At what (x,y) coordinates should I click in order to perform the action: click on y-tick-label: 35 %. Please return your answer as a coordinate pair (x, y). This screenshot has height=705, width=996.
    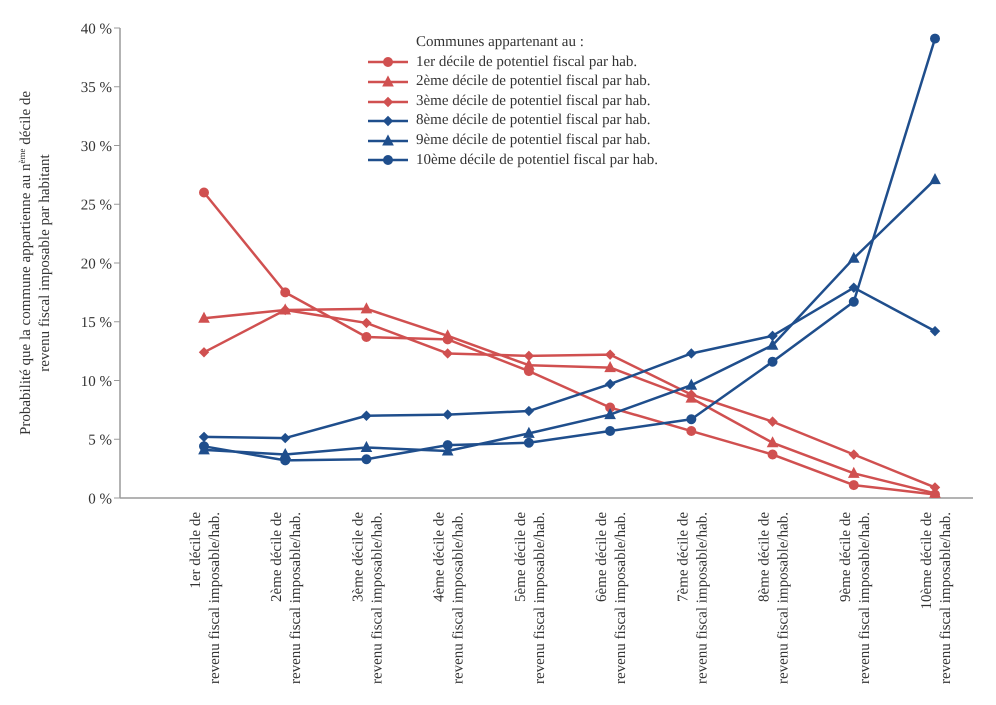
    Looking at the image, I should click on (96, 88).